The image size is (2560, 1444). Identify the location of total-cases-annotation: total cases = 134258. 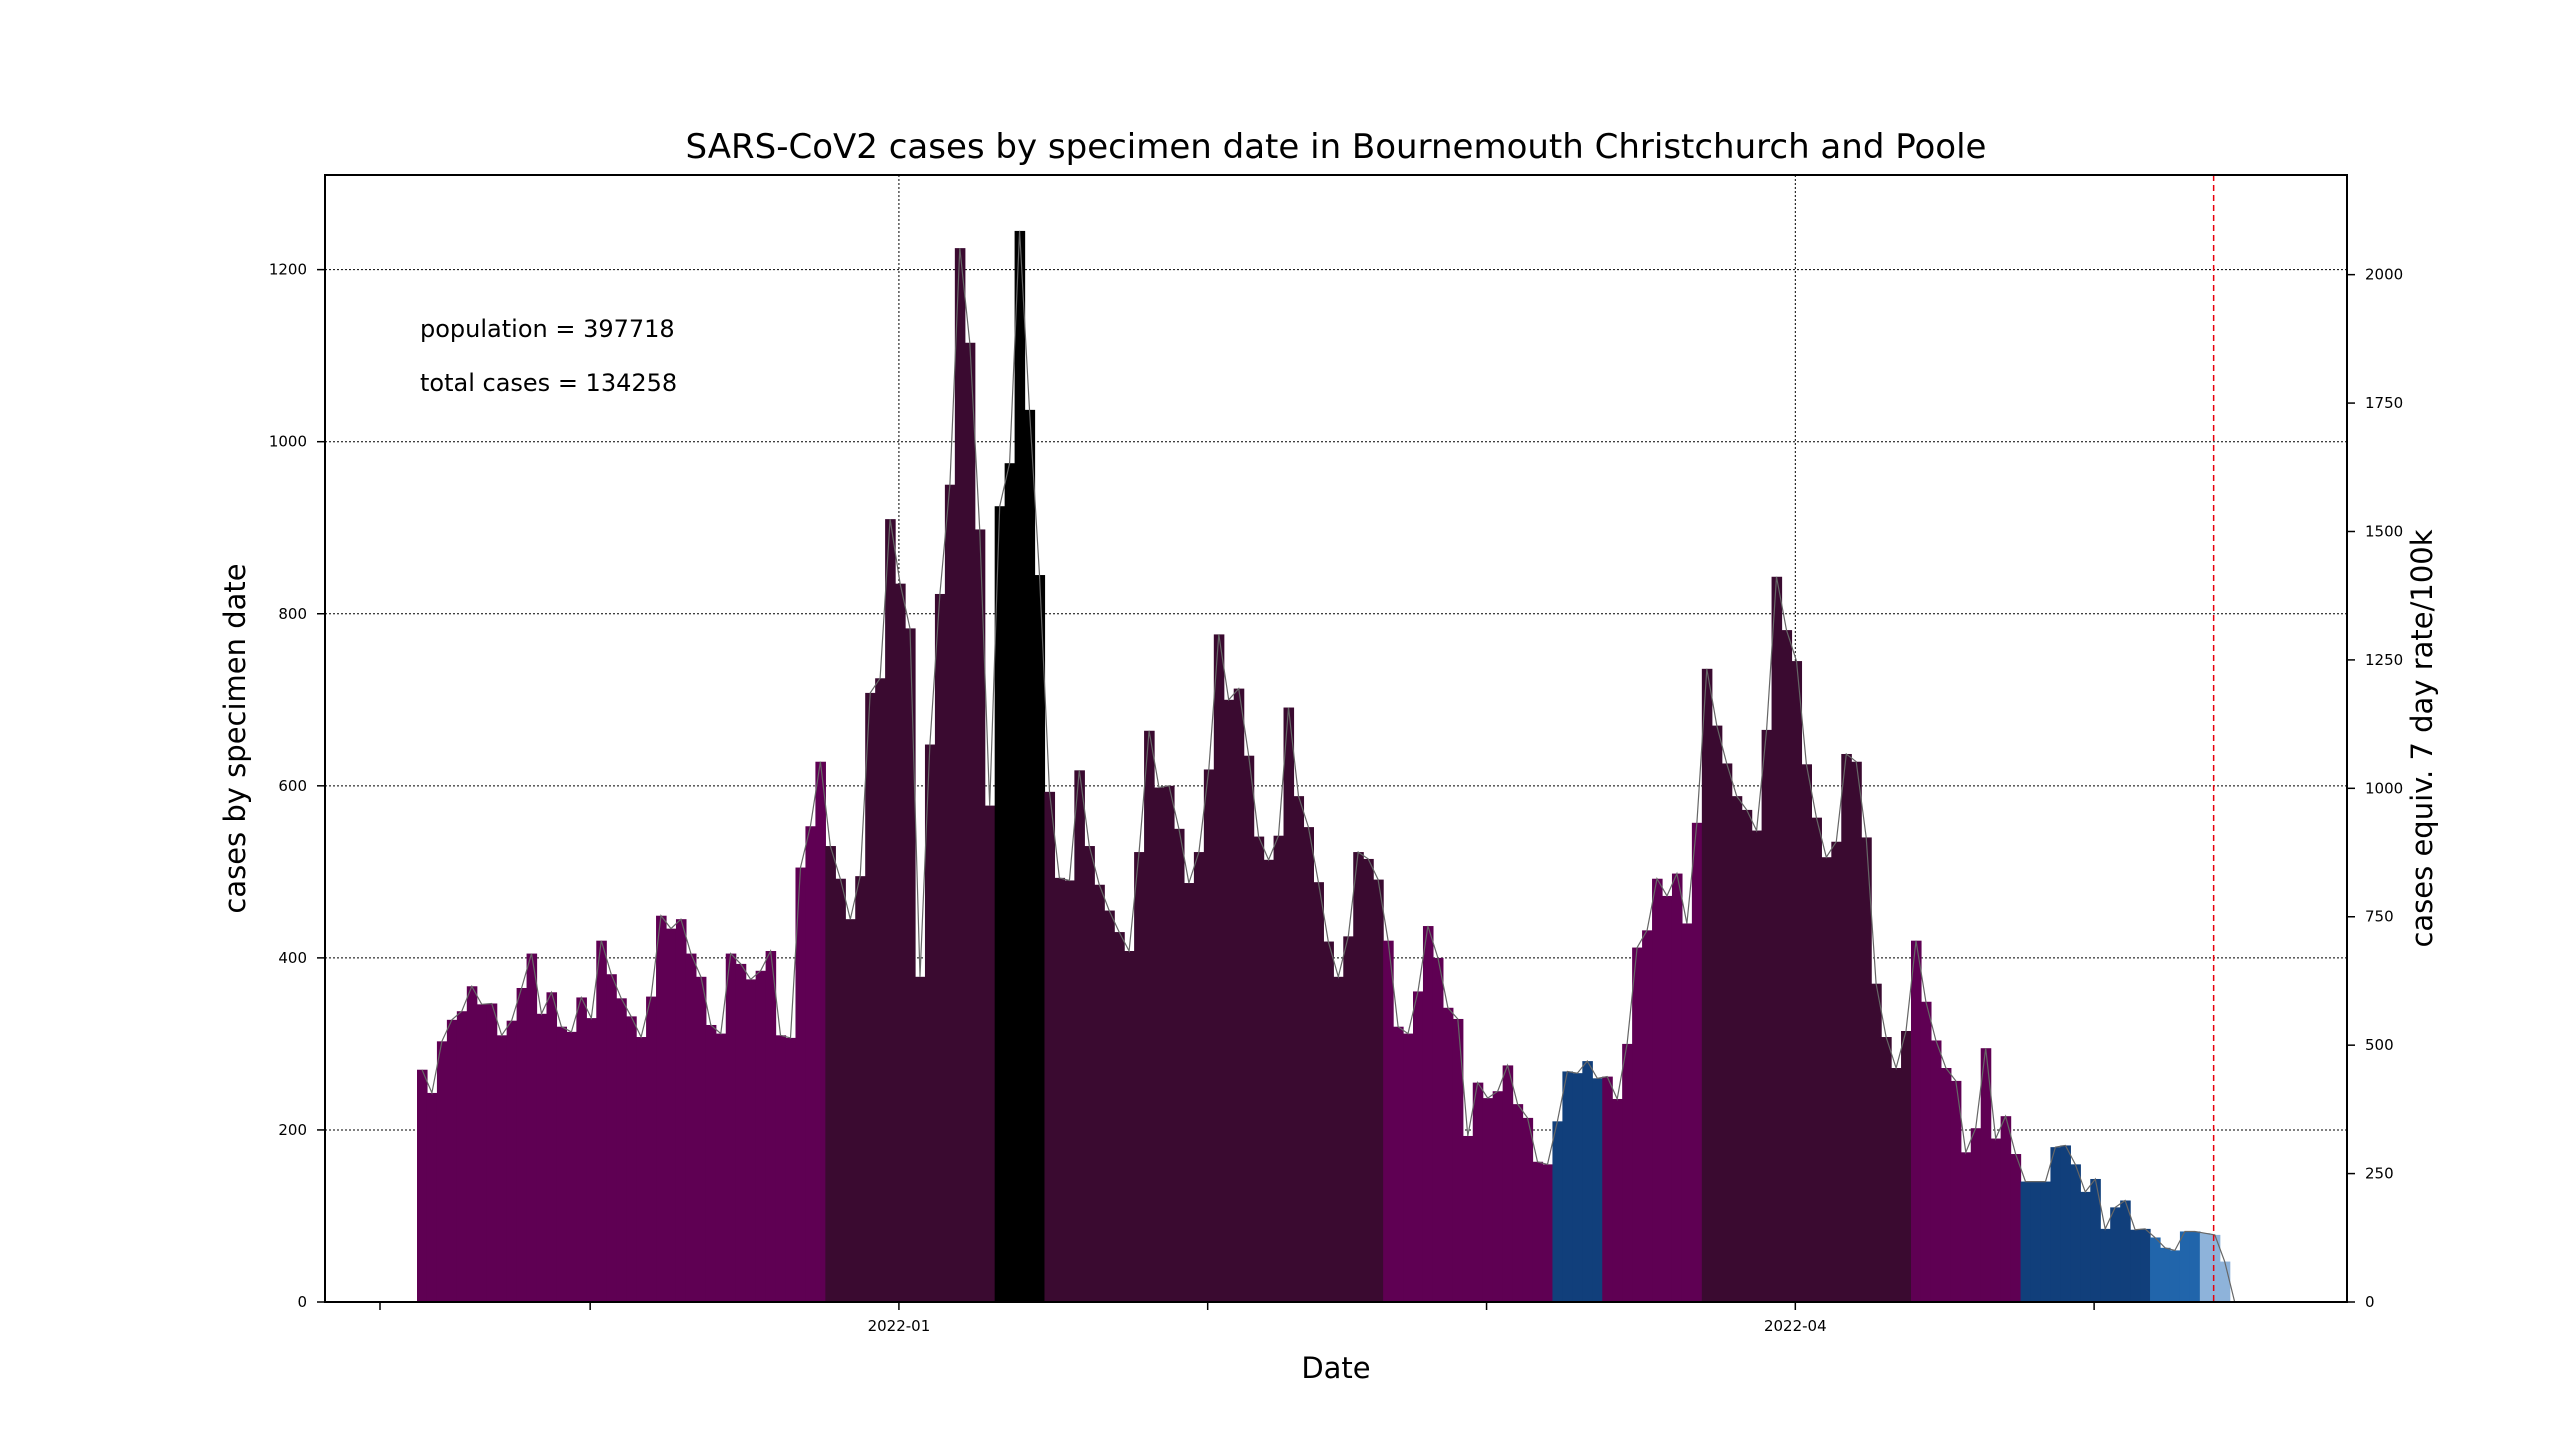
(548, 383).